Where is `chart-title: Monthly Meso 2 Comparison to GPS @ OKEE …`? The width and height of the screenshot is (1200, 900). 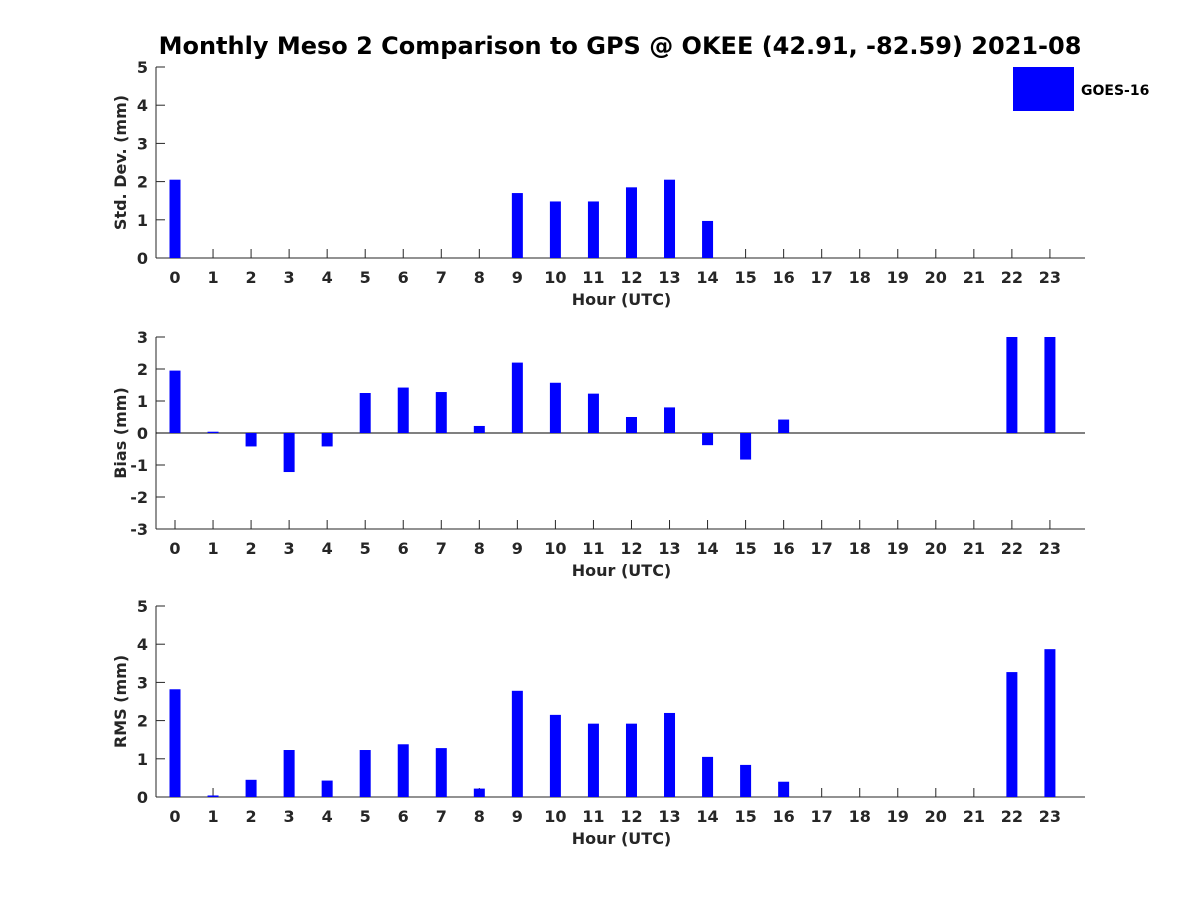
chart-title: Monthly Meso 2 Comparison to GPS @ OKEE … is located at coordinates (620, 46).